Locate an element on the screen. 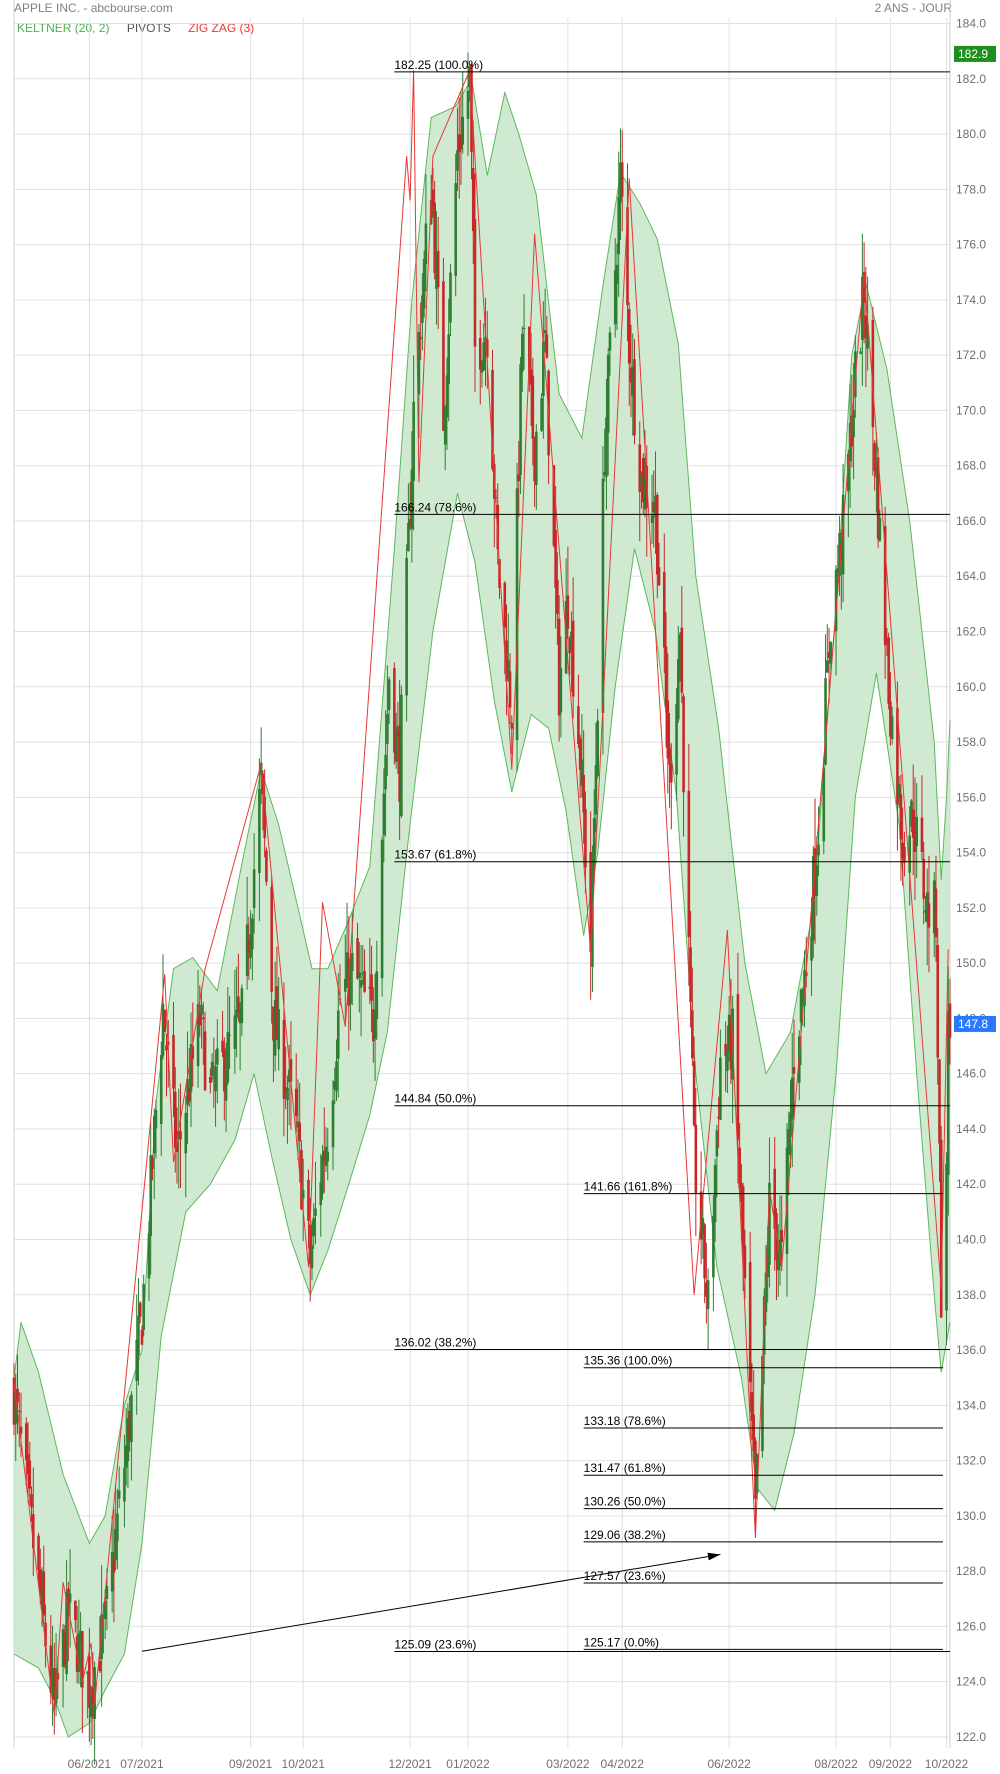  x-tick-label: 07/2021 is located at coordinates (142, 1764).